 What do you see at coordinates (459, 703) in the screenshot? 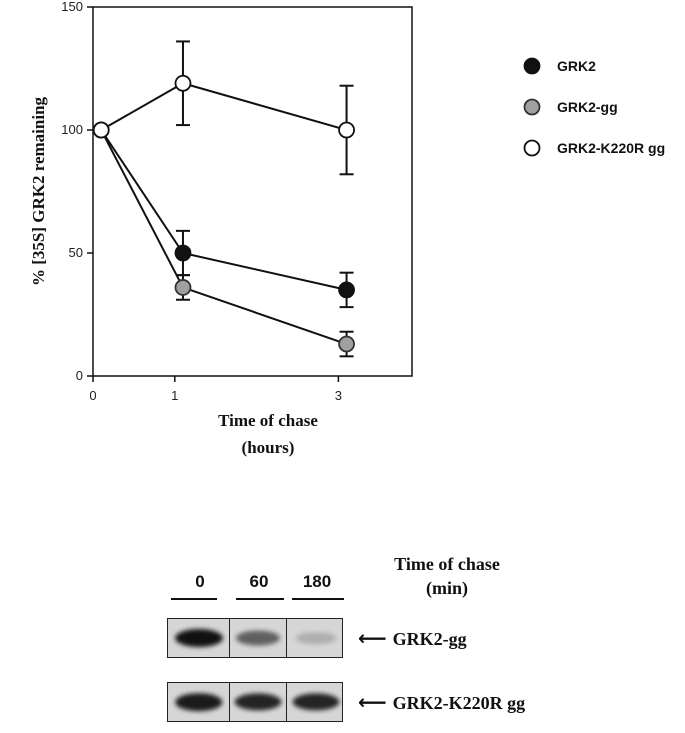
I see `blot-row-label-text: GRK2-K220R gg` at bounding box center [459, 703].